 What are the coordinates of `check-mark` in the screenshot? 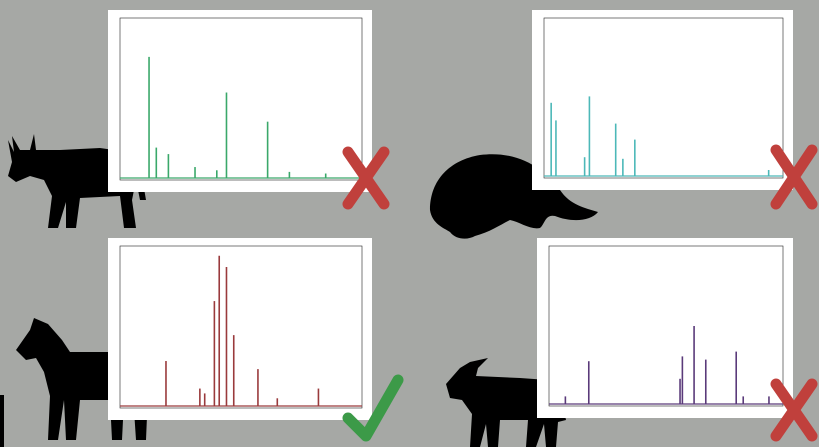 It's located at (373, 408).